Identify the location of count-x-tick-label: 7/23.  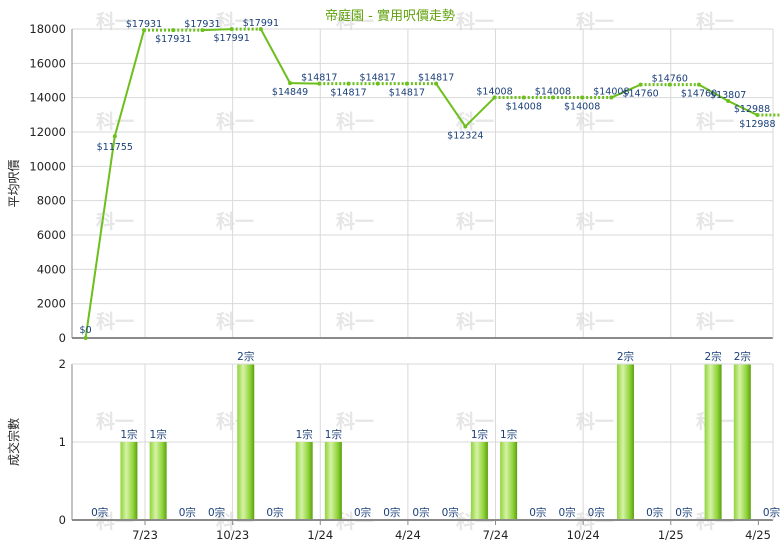
(145, 535).